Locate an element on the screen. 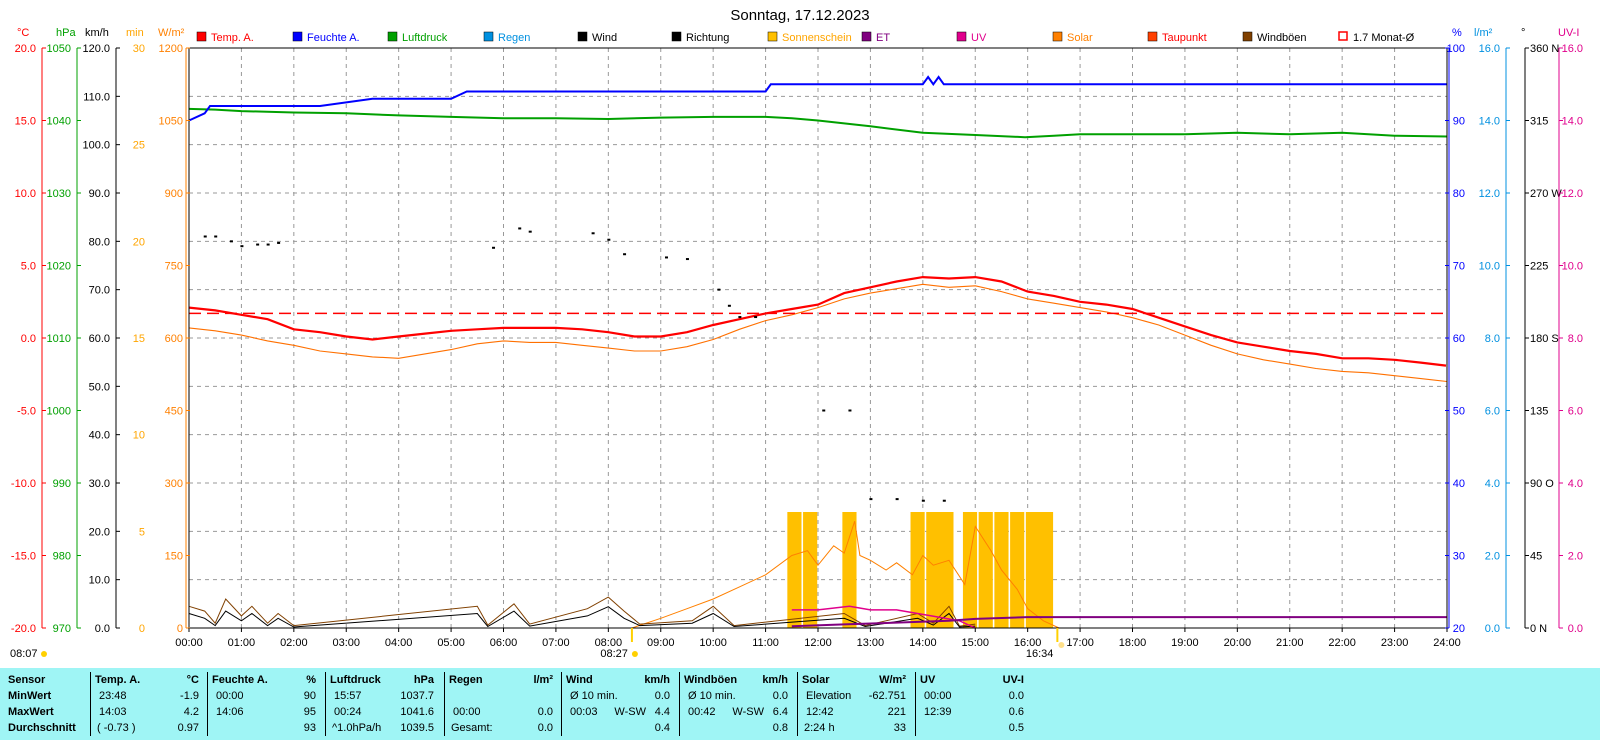  axis-tick-label: 225 is located at coordinates (1539, 267).